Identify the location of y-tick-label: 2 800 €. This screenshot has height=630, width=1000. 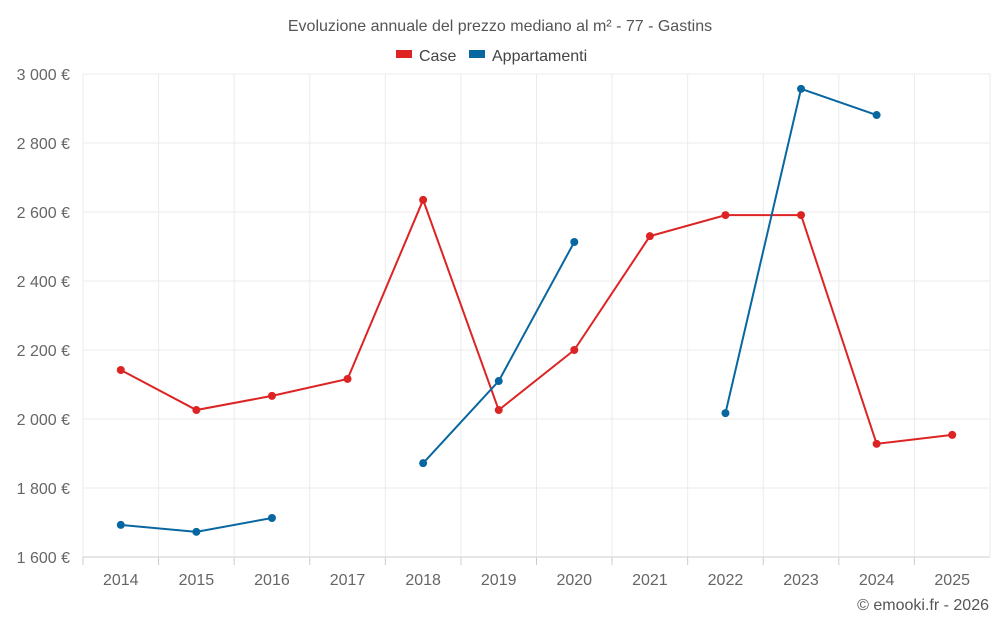
(43, 144).